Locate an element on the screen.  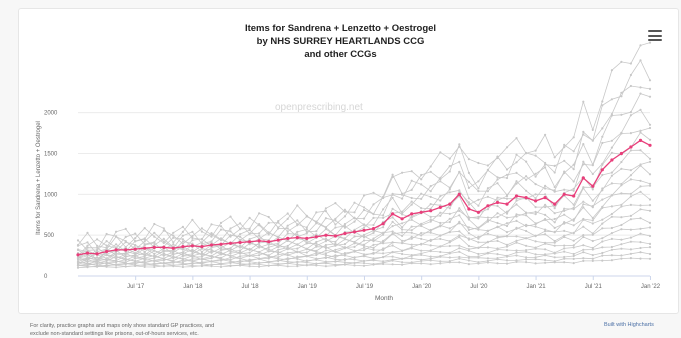
hamburger-menu-icon is located at coordinates (655, 35).